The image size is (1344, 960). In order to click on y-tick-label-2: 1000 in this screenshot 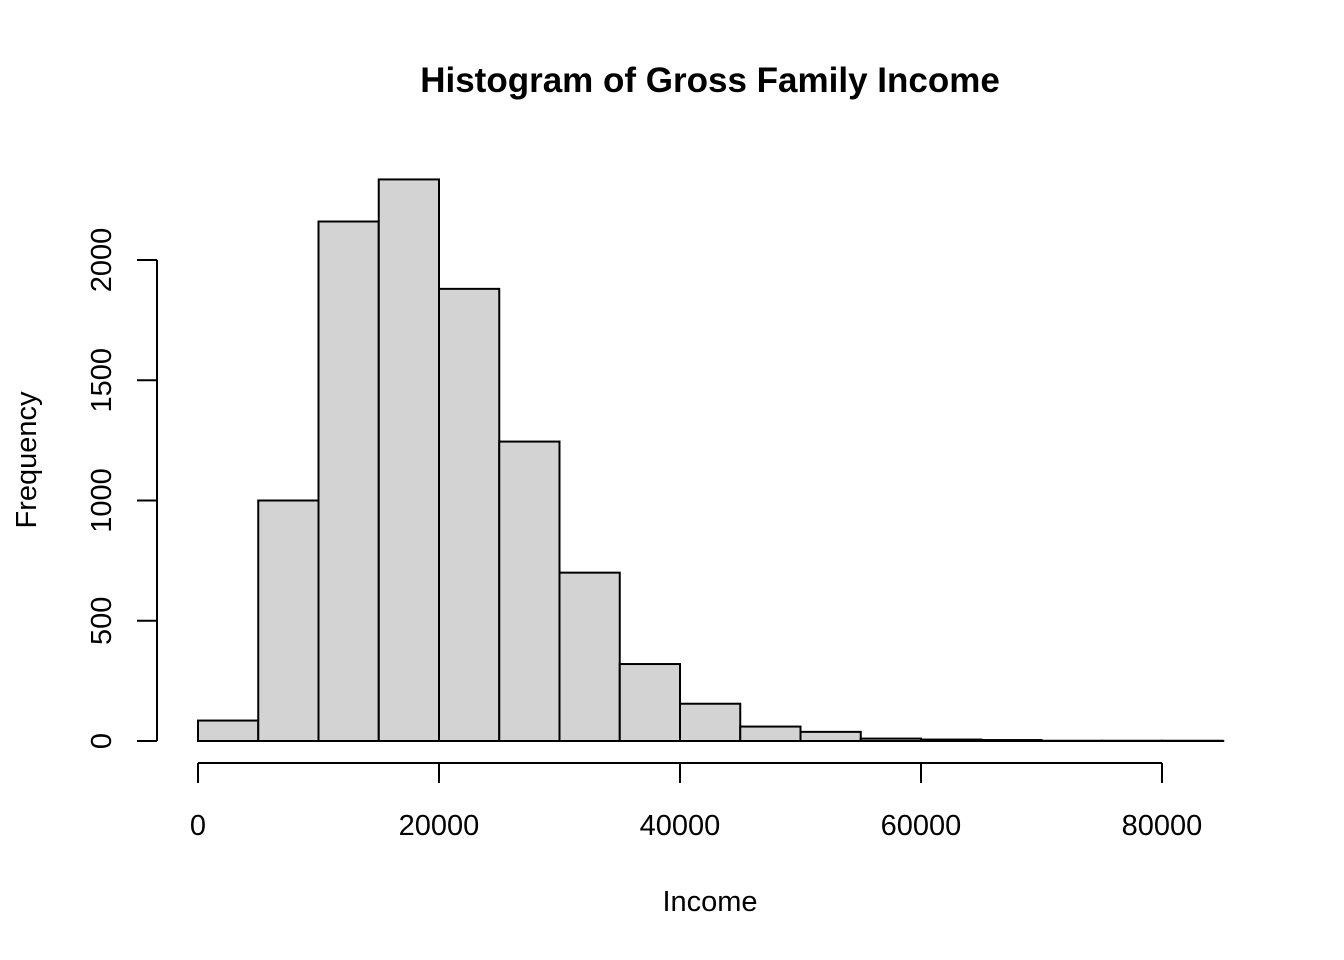, I will do `click(102, 500)`.